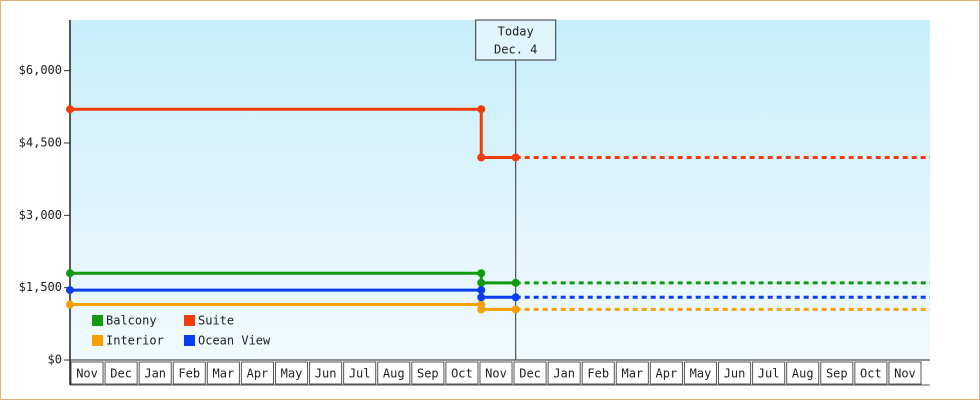 This screenshot has height=400, width=980. Describe the element at coordinates (516, 40) in the screenshot. I see `today-box` at that location.